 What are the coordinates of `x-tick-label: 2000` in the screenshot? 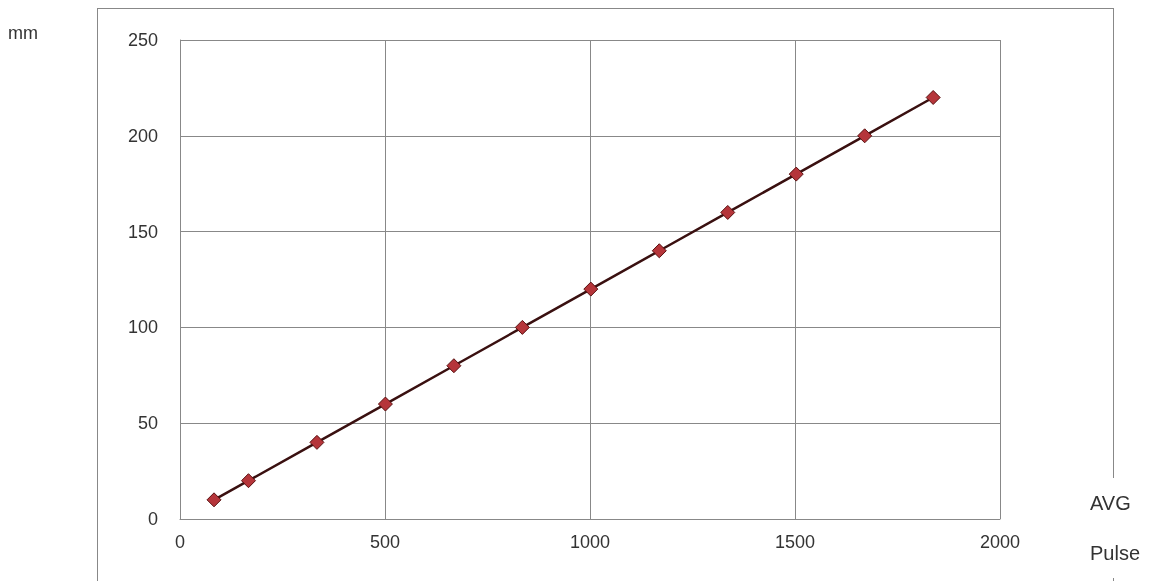 It's located at (1000, 542).